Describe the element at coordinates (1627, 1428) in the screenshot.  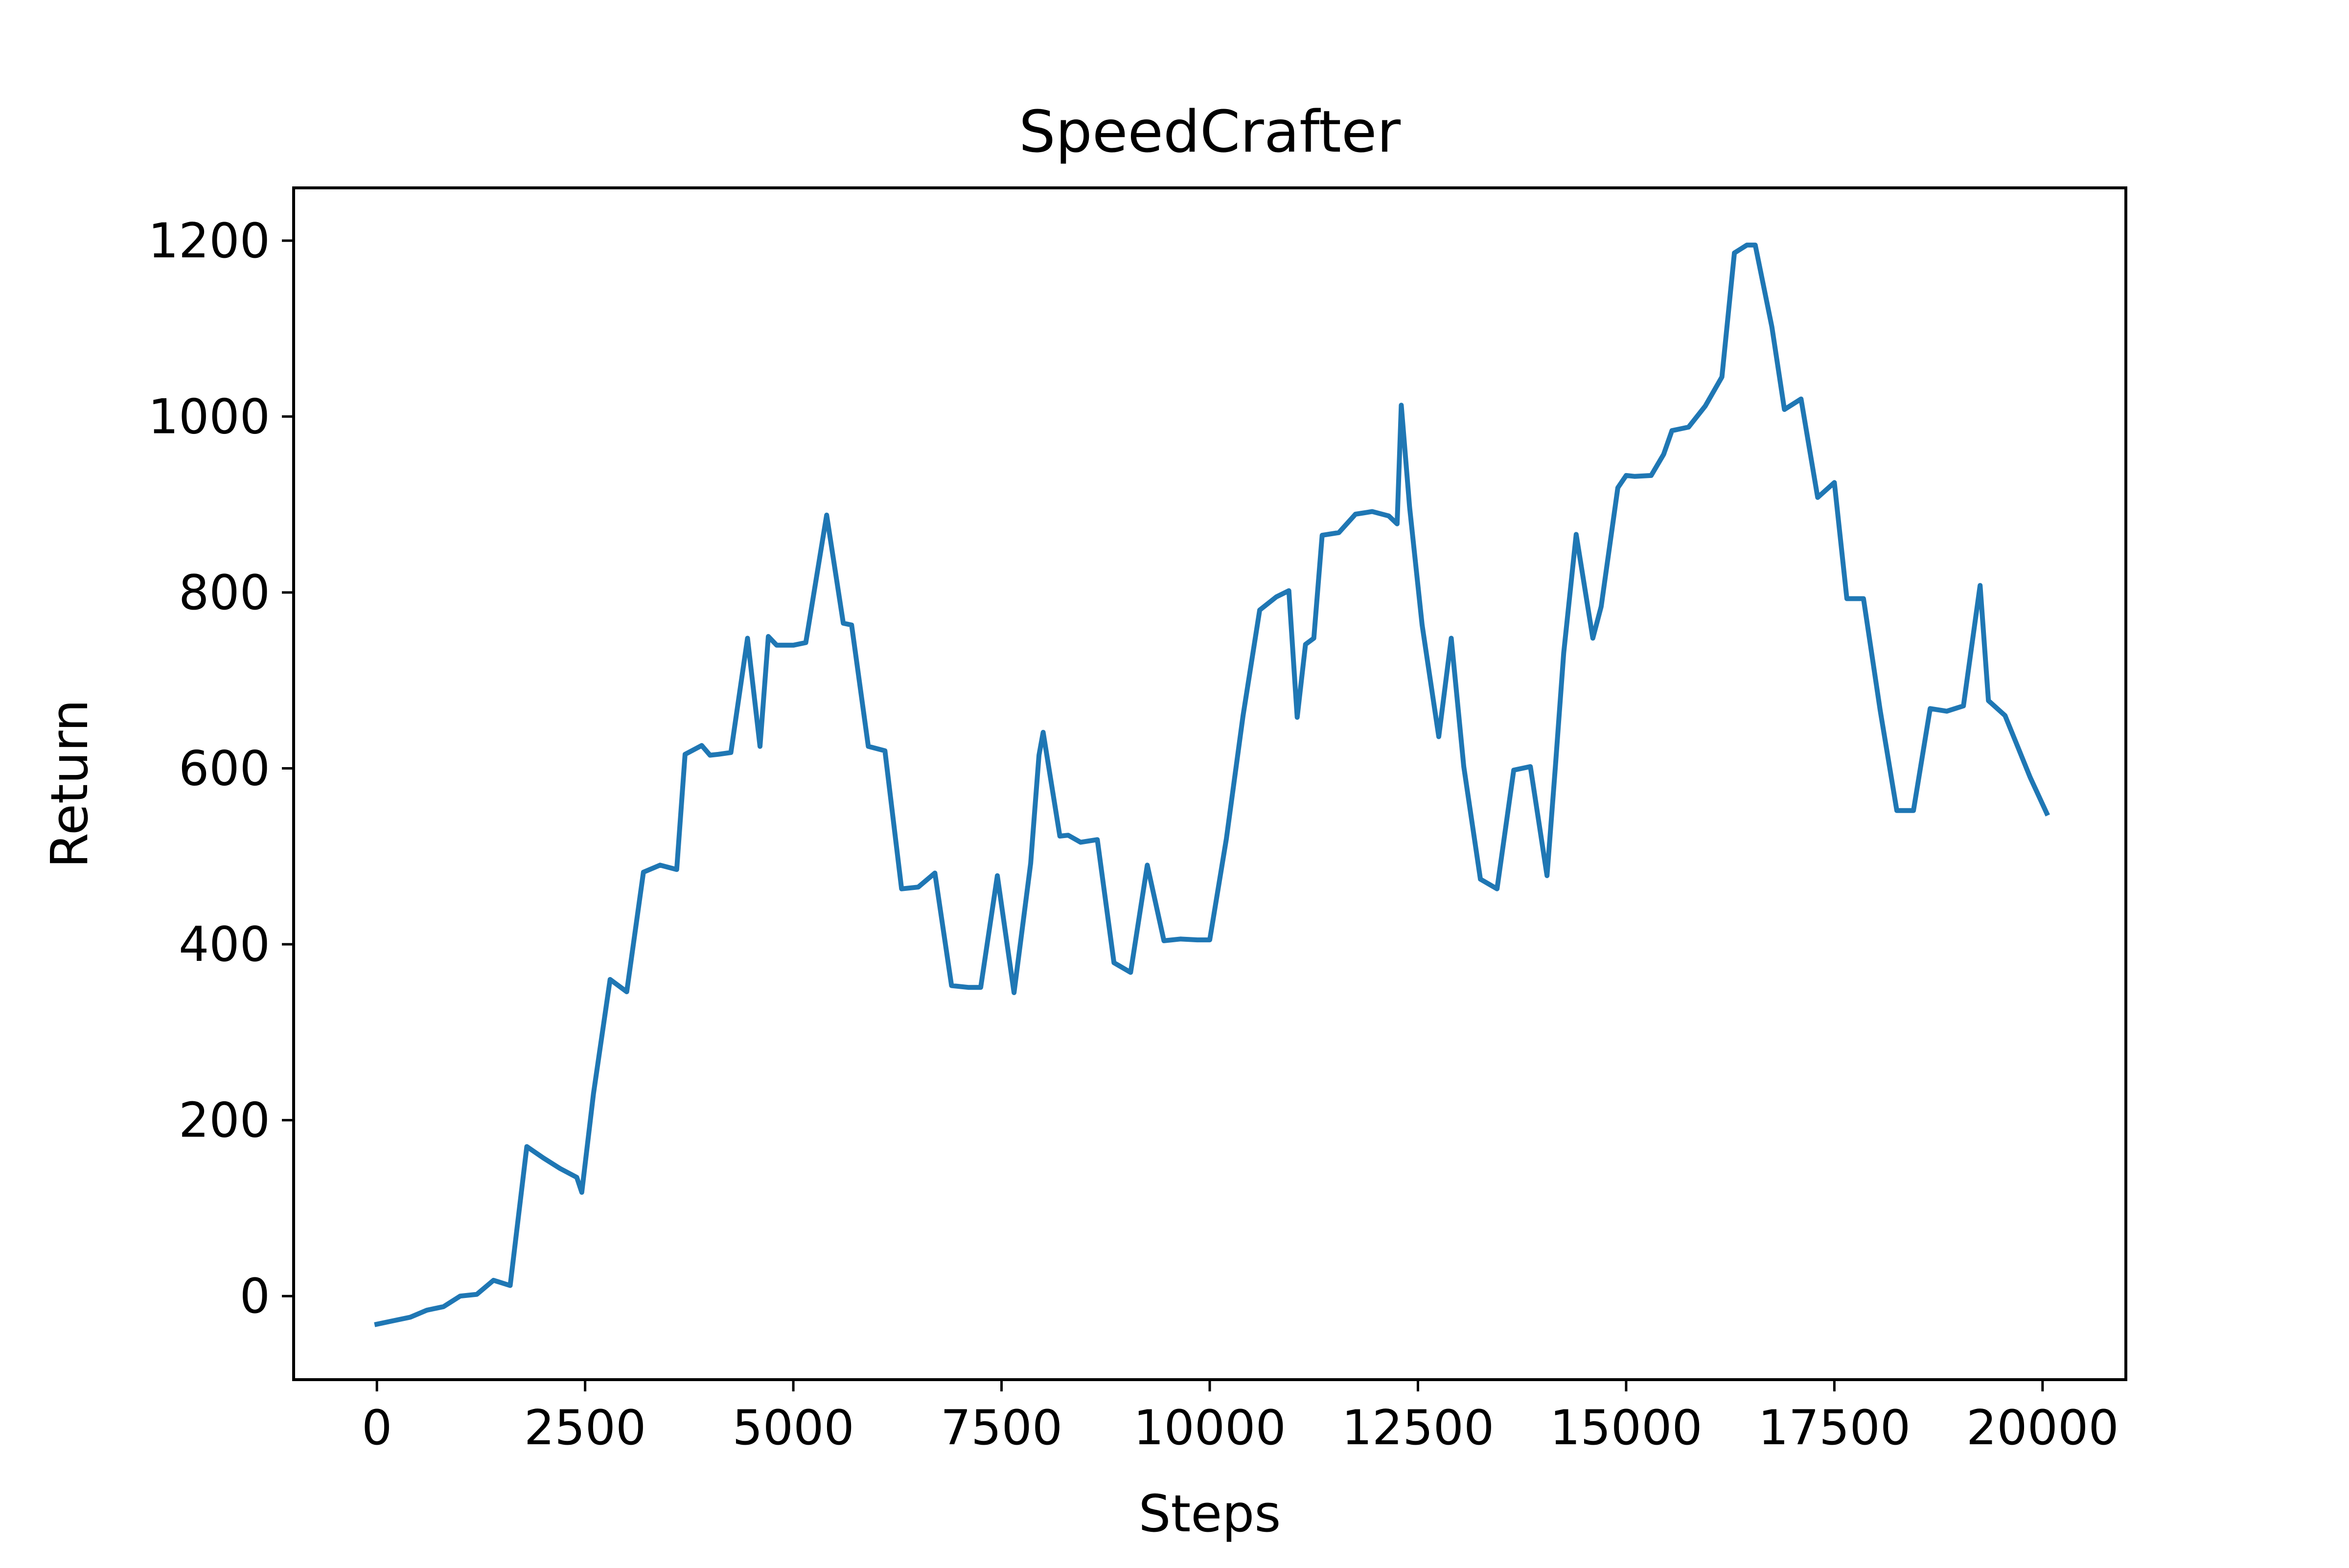
I see `x-tick-label: 15000` at that location.